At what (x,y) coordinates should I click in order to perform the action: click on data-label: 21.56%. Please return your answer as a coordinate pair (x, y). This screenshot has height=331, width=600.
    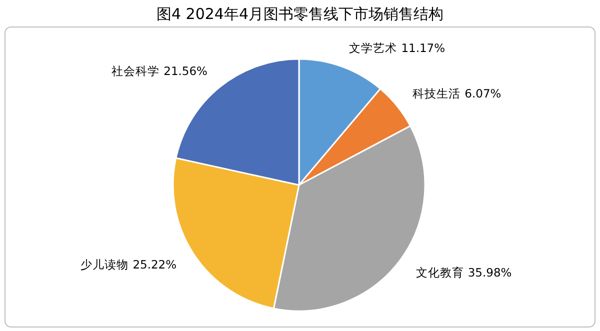
    Looking at the image, I should click on (186, 71).